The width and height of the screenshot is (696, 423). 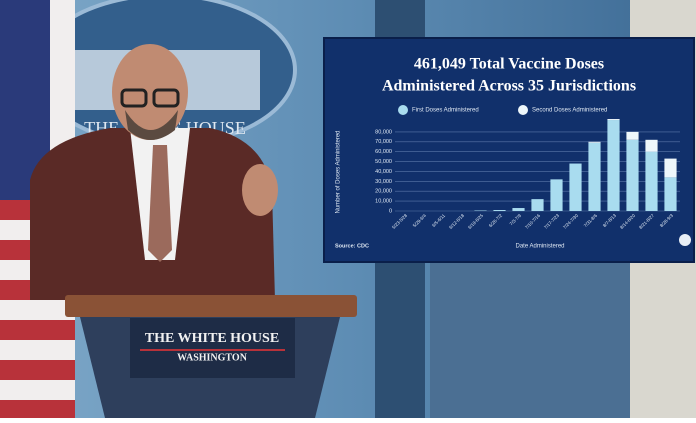 What do you see at coordinates (211, 306) in the screenshot?
I see `podium-top` at bounding box center [211, 306].